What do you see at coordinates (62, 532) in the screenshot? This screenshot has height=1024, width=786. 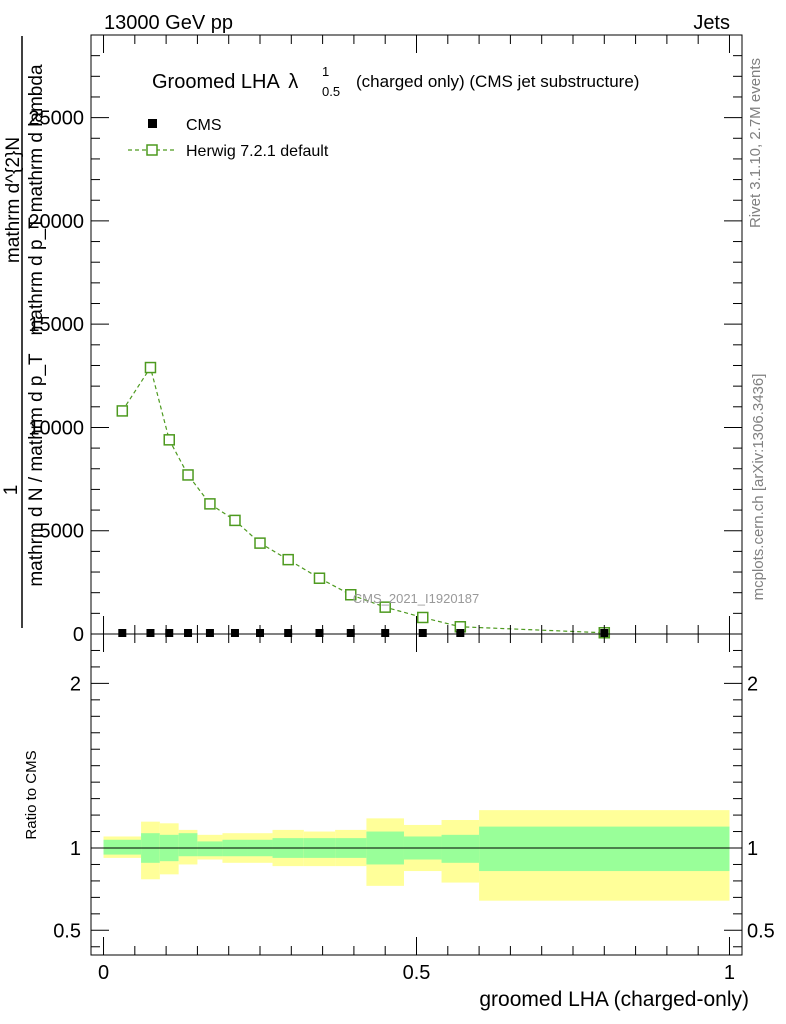 I see `y-tick-label-main: 5000` at bounding box center [62, 532].